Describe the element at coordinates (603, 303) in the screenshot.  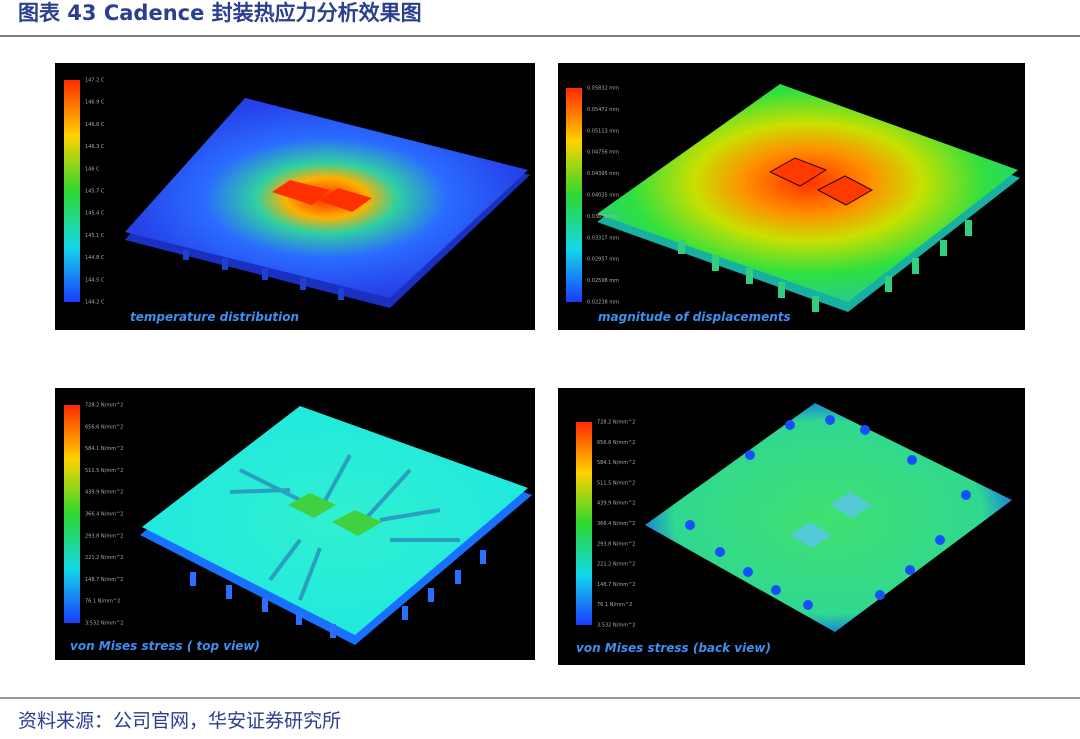
I see `colorbar-label: 0.02238 mm` at that location.